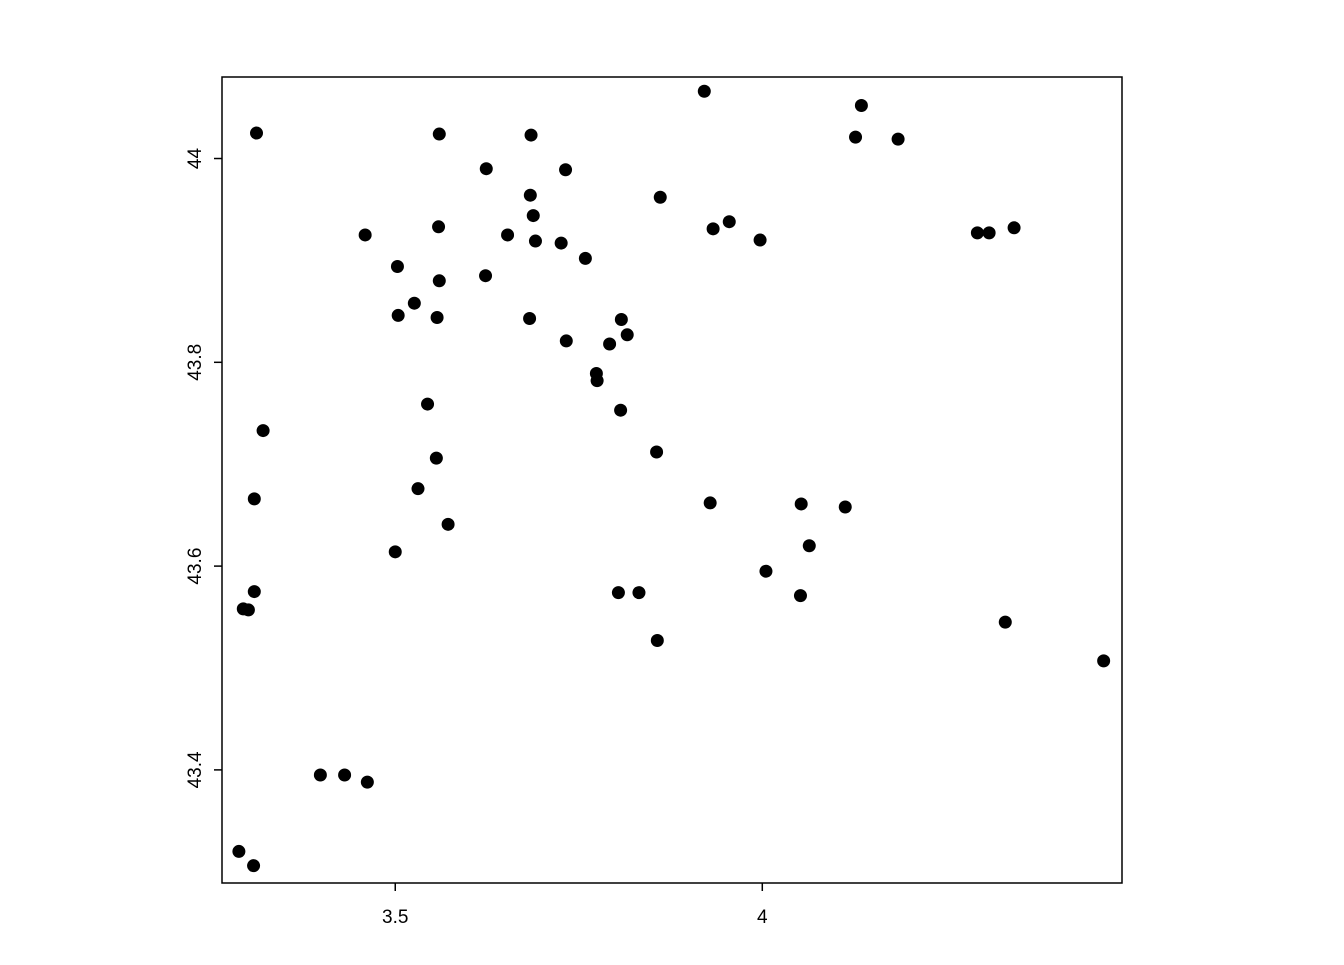 This screenshot has height=965, width=1344. What do you see at coordinates (762, 917) in the screenshot?
I see `x-tick-label: 4` at bounding box center [762, 917].